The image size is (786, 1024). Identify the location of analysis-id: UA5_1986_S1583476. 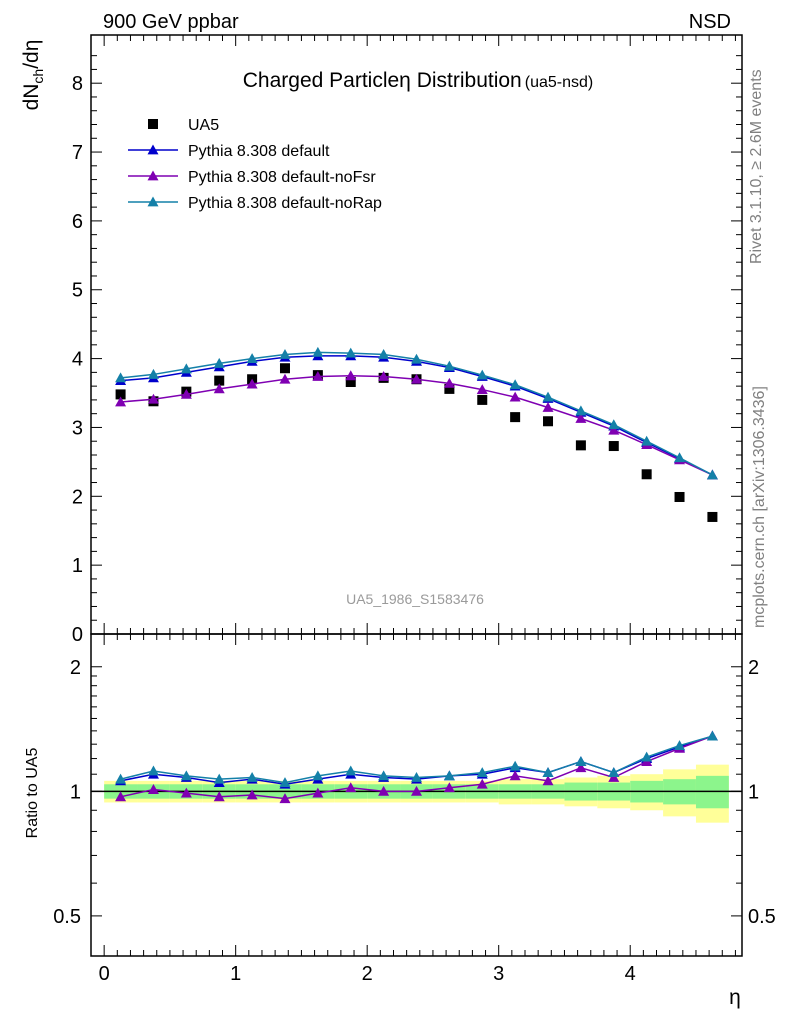
(415, 599).